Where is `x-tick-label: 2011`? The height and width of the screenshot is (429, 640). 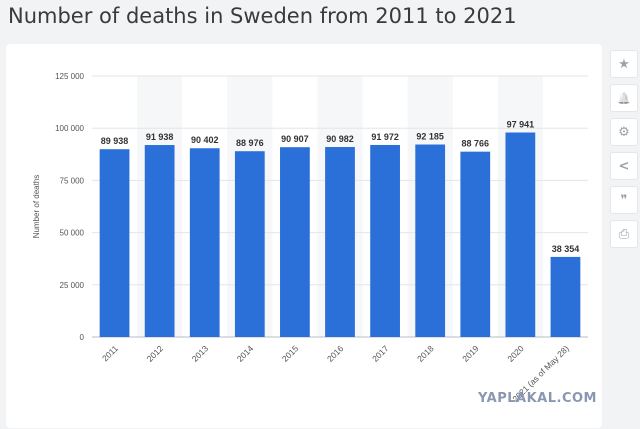 x-tick-label: 2011 is located at coordinates (110, 353).